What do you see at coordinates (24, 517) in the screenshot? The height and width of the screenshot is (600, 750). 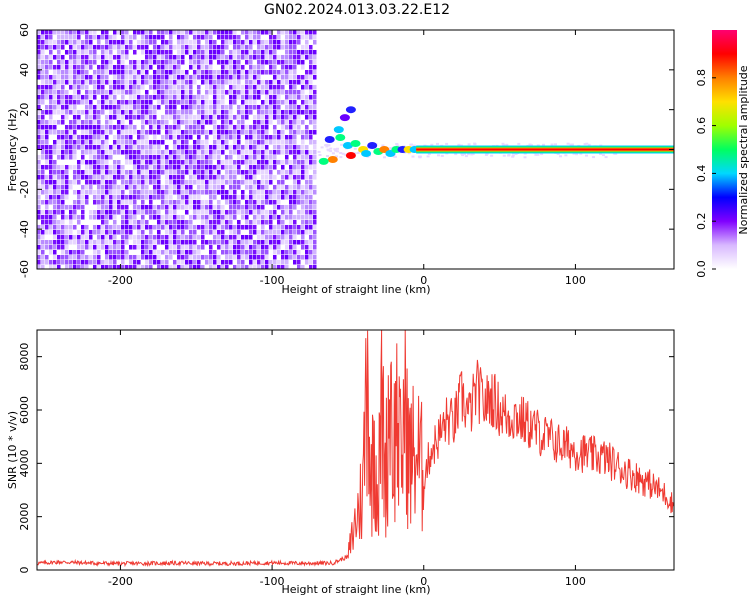 I see `y-tick-label: 2000` at bounding box center [24, 517].